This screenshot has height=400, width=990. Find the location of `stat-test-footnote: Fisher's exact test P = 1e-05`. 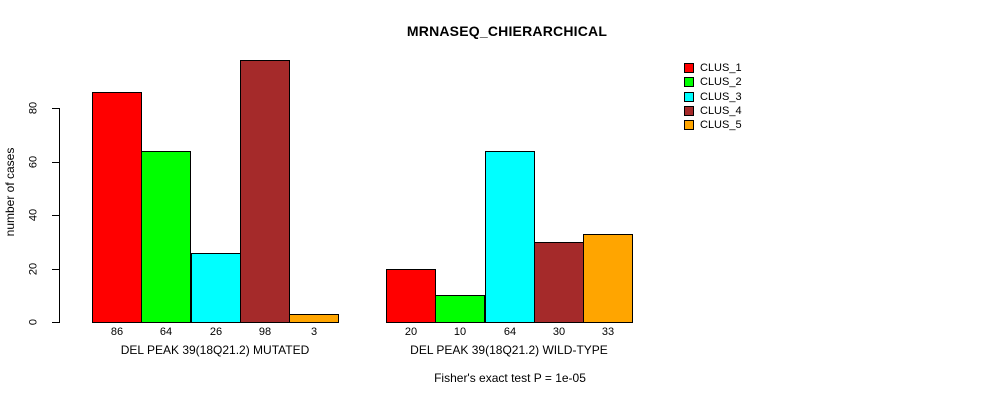

stat-test-footnote: Fisher's exact test P = 1e-05 is located at coordinates (510, 378).